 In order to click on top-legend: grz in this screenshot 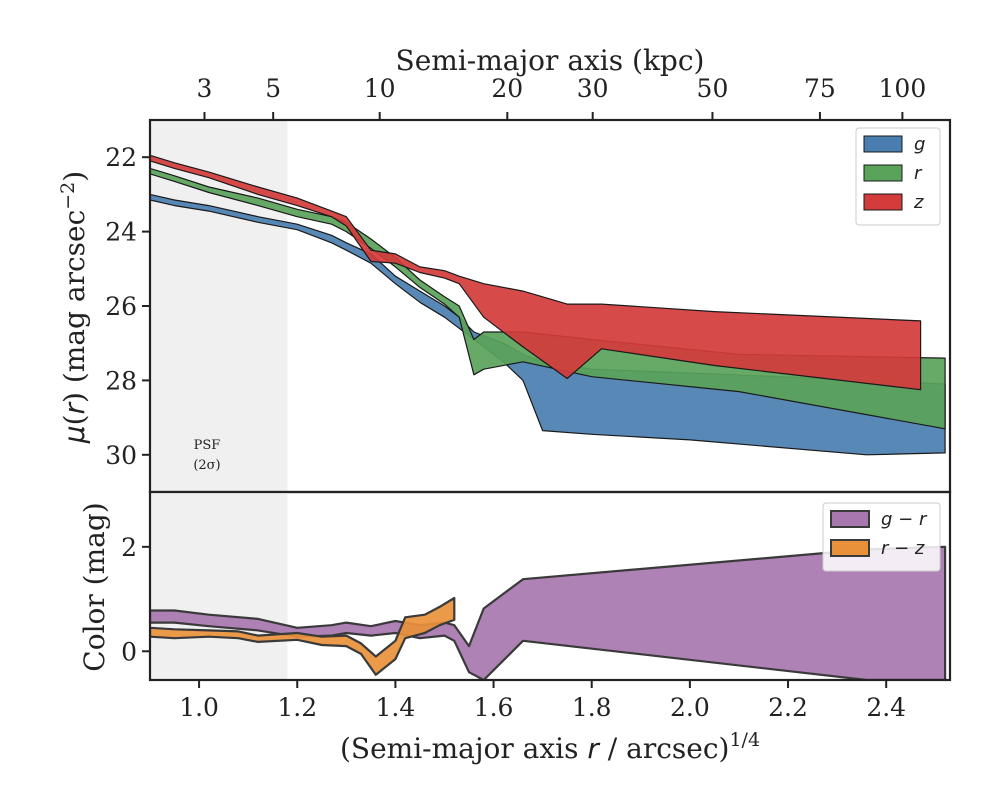, I will do `click(898, 176)`.